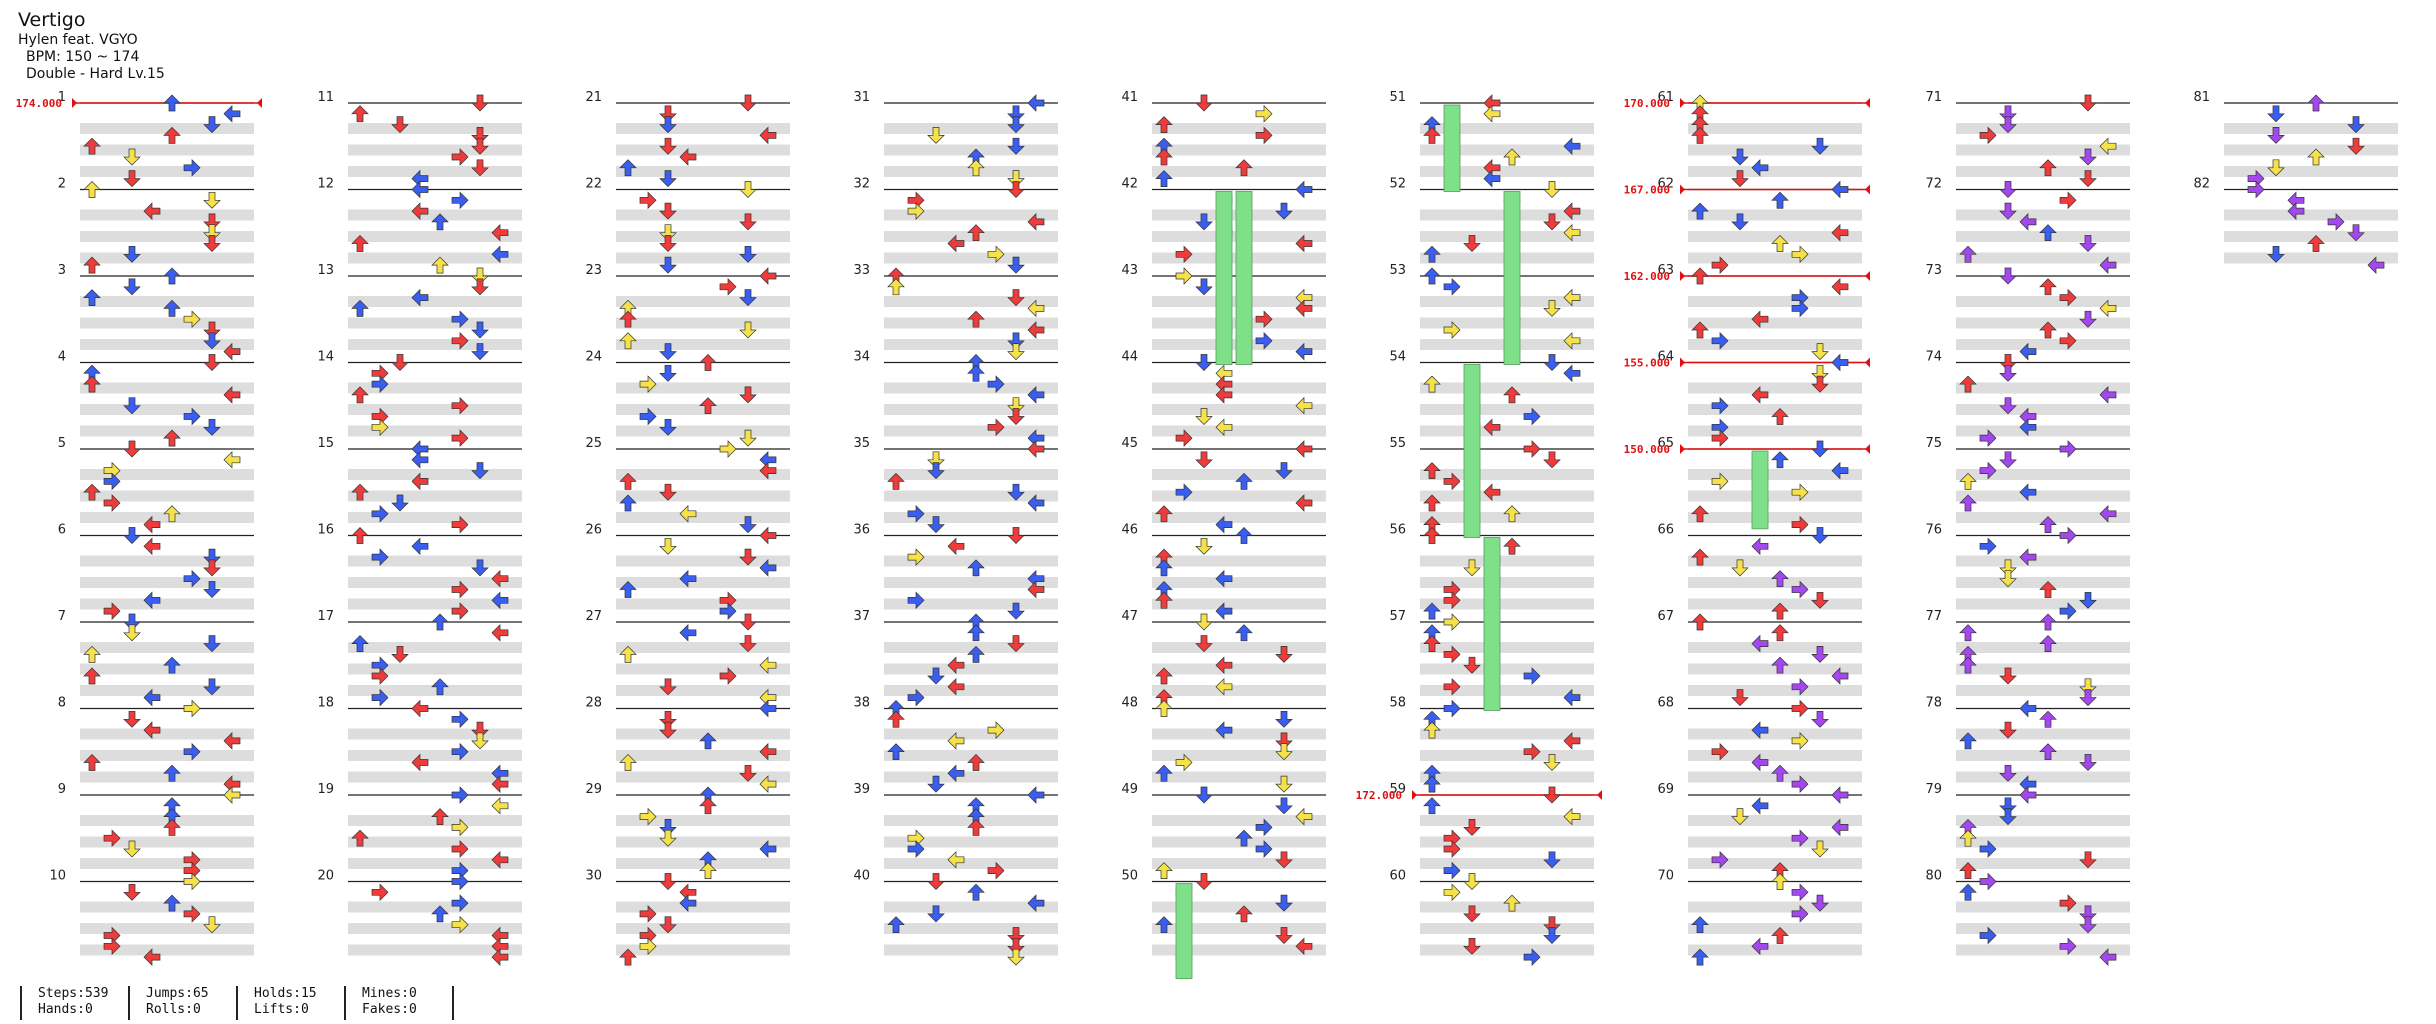 The height and width of the screenshot is (1024, 2436). Describe the element at coordinates (593, 184) in the screenshot. I see `measure-number: 22` at that location.